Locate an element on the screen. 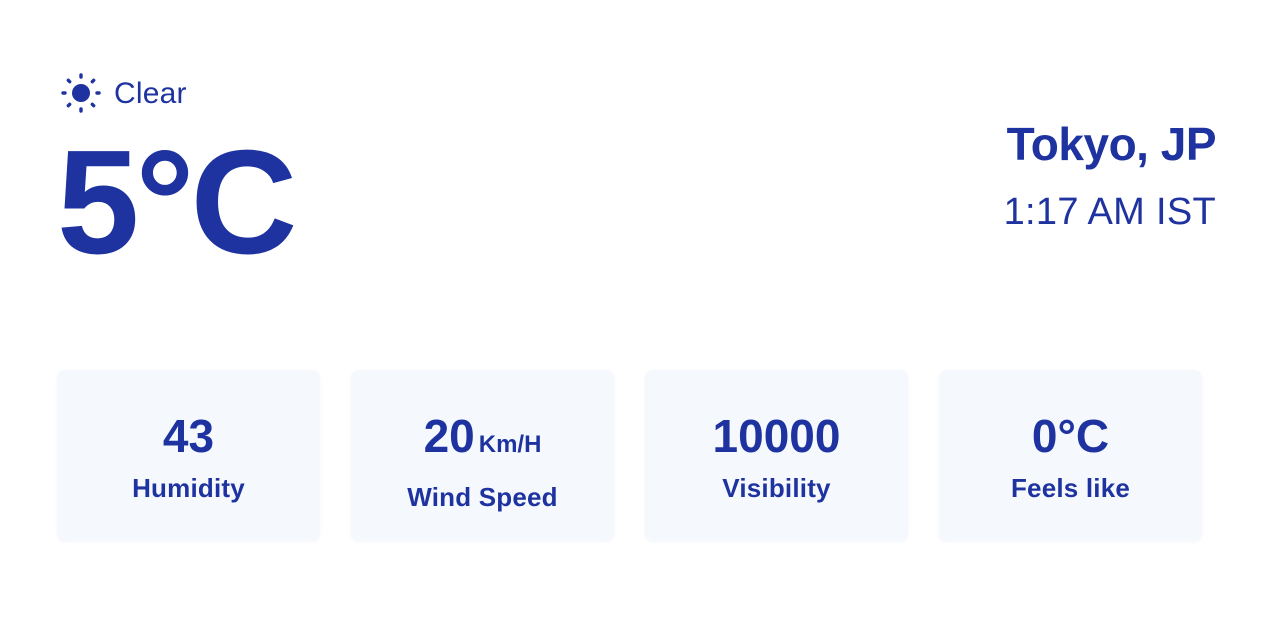 Image resolution: width=1288 pixels, height=628 pixels. humidity-card: 43 Humidity is located at coordinates (188, 455).